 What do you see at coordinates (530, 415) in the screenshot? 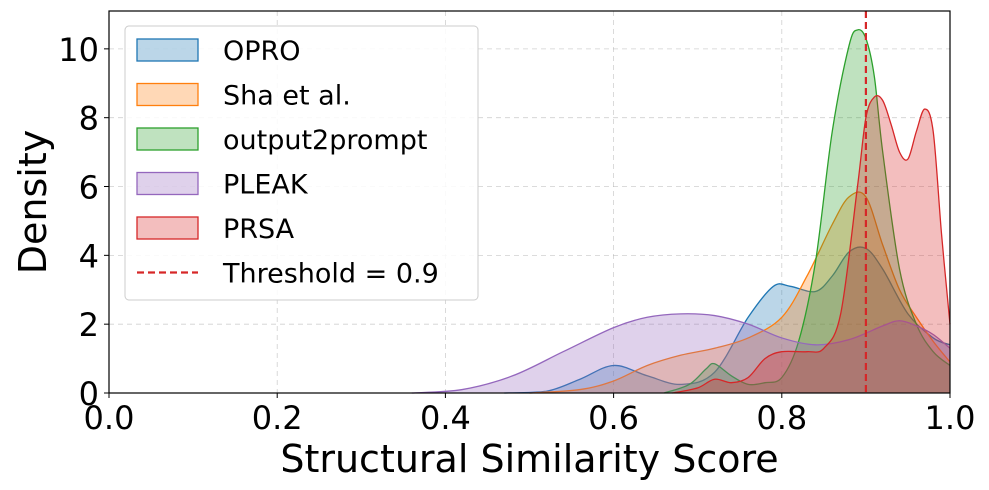
I see `x-axis-ticks: 0.0 0.2 0.4 0.6 0.8 1.0` at bounding box center [530, 415].